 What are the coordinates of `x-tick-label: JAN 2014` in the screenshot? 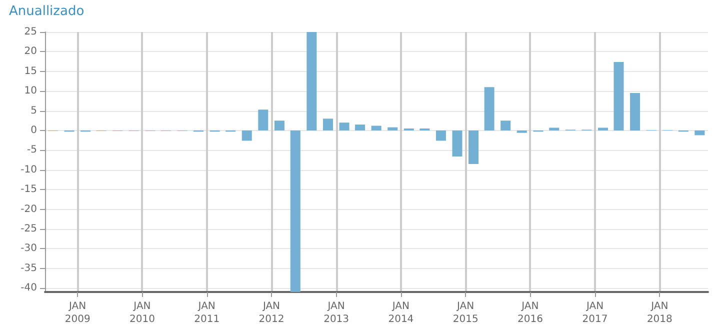 It's located at (401, 313).